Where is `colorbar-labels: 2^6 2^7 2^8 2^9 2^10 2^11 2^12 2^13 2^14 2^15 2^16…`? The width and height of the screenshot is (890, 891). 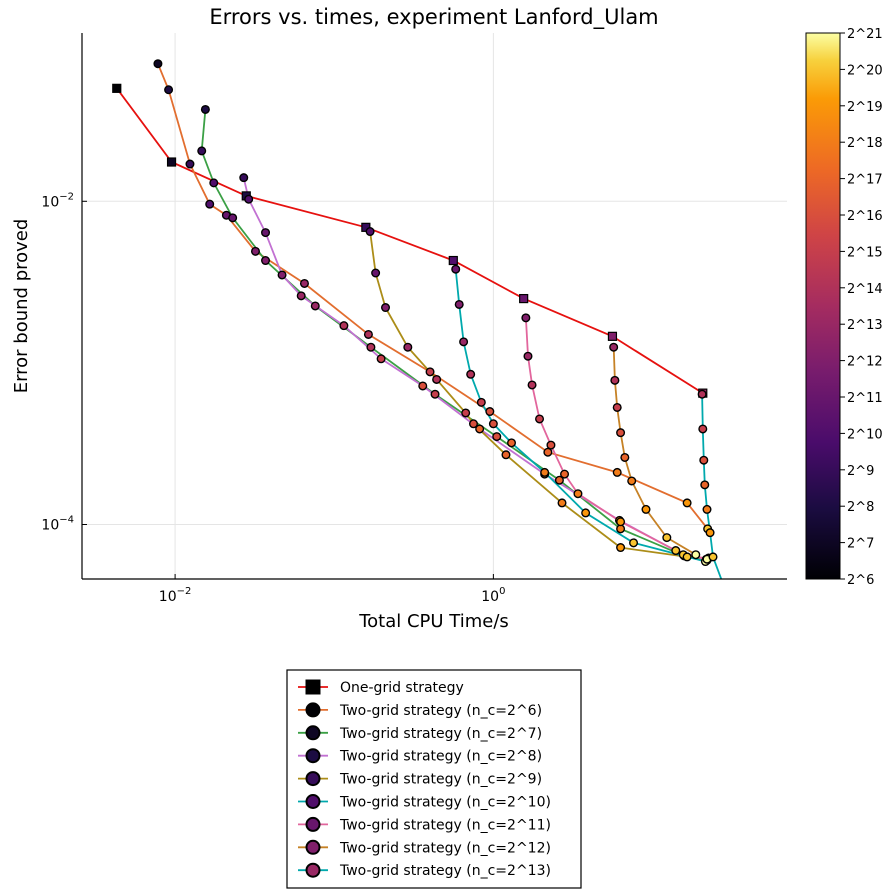 colorbar-labels: 2^6 2^7 2^8 2^9 2^10 2^11 2^12 2^13 2^14 2^15 2^16… is located at coordinates (861, 307).